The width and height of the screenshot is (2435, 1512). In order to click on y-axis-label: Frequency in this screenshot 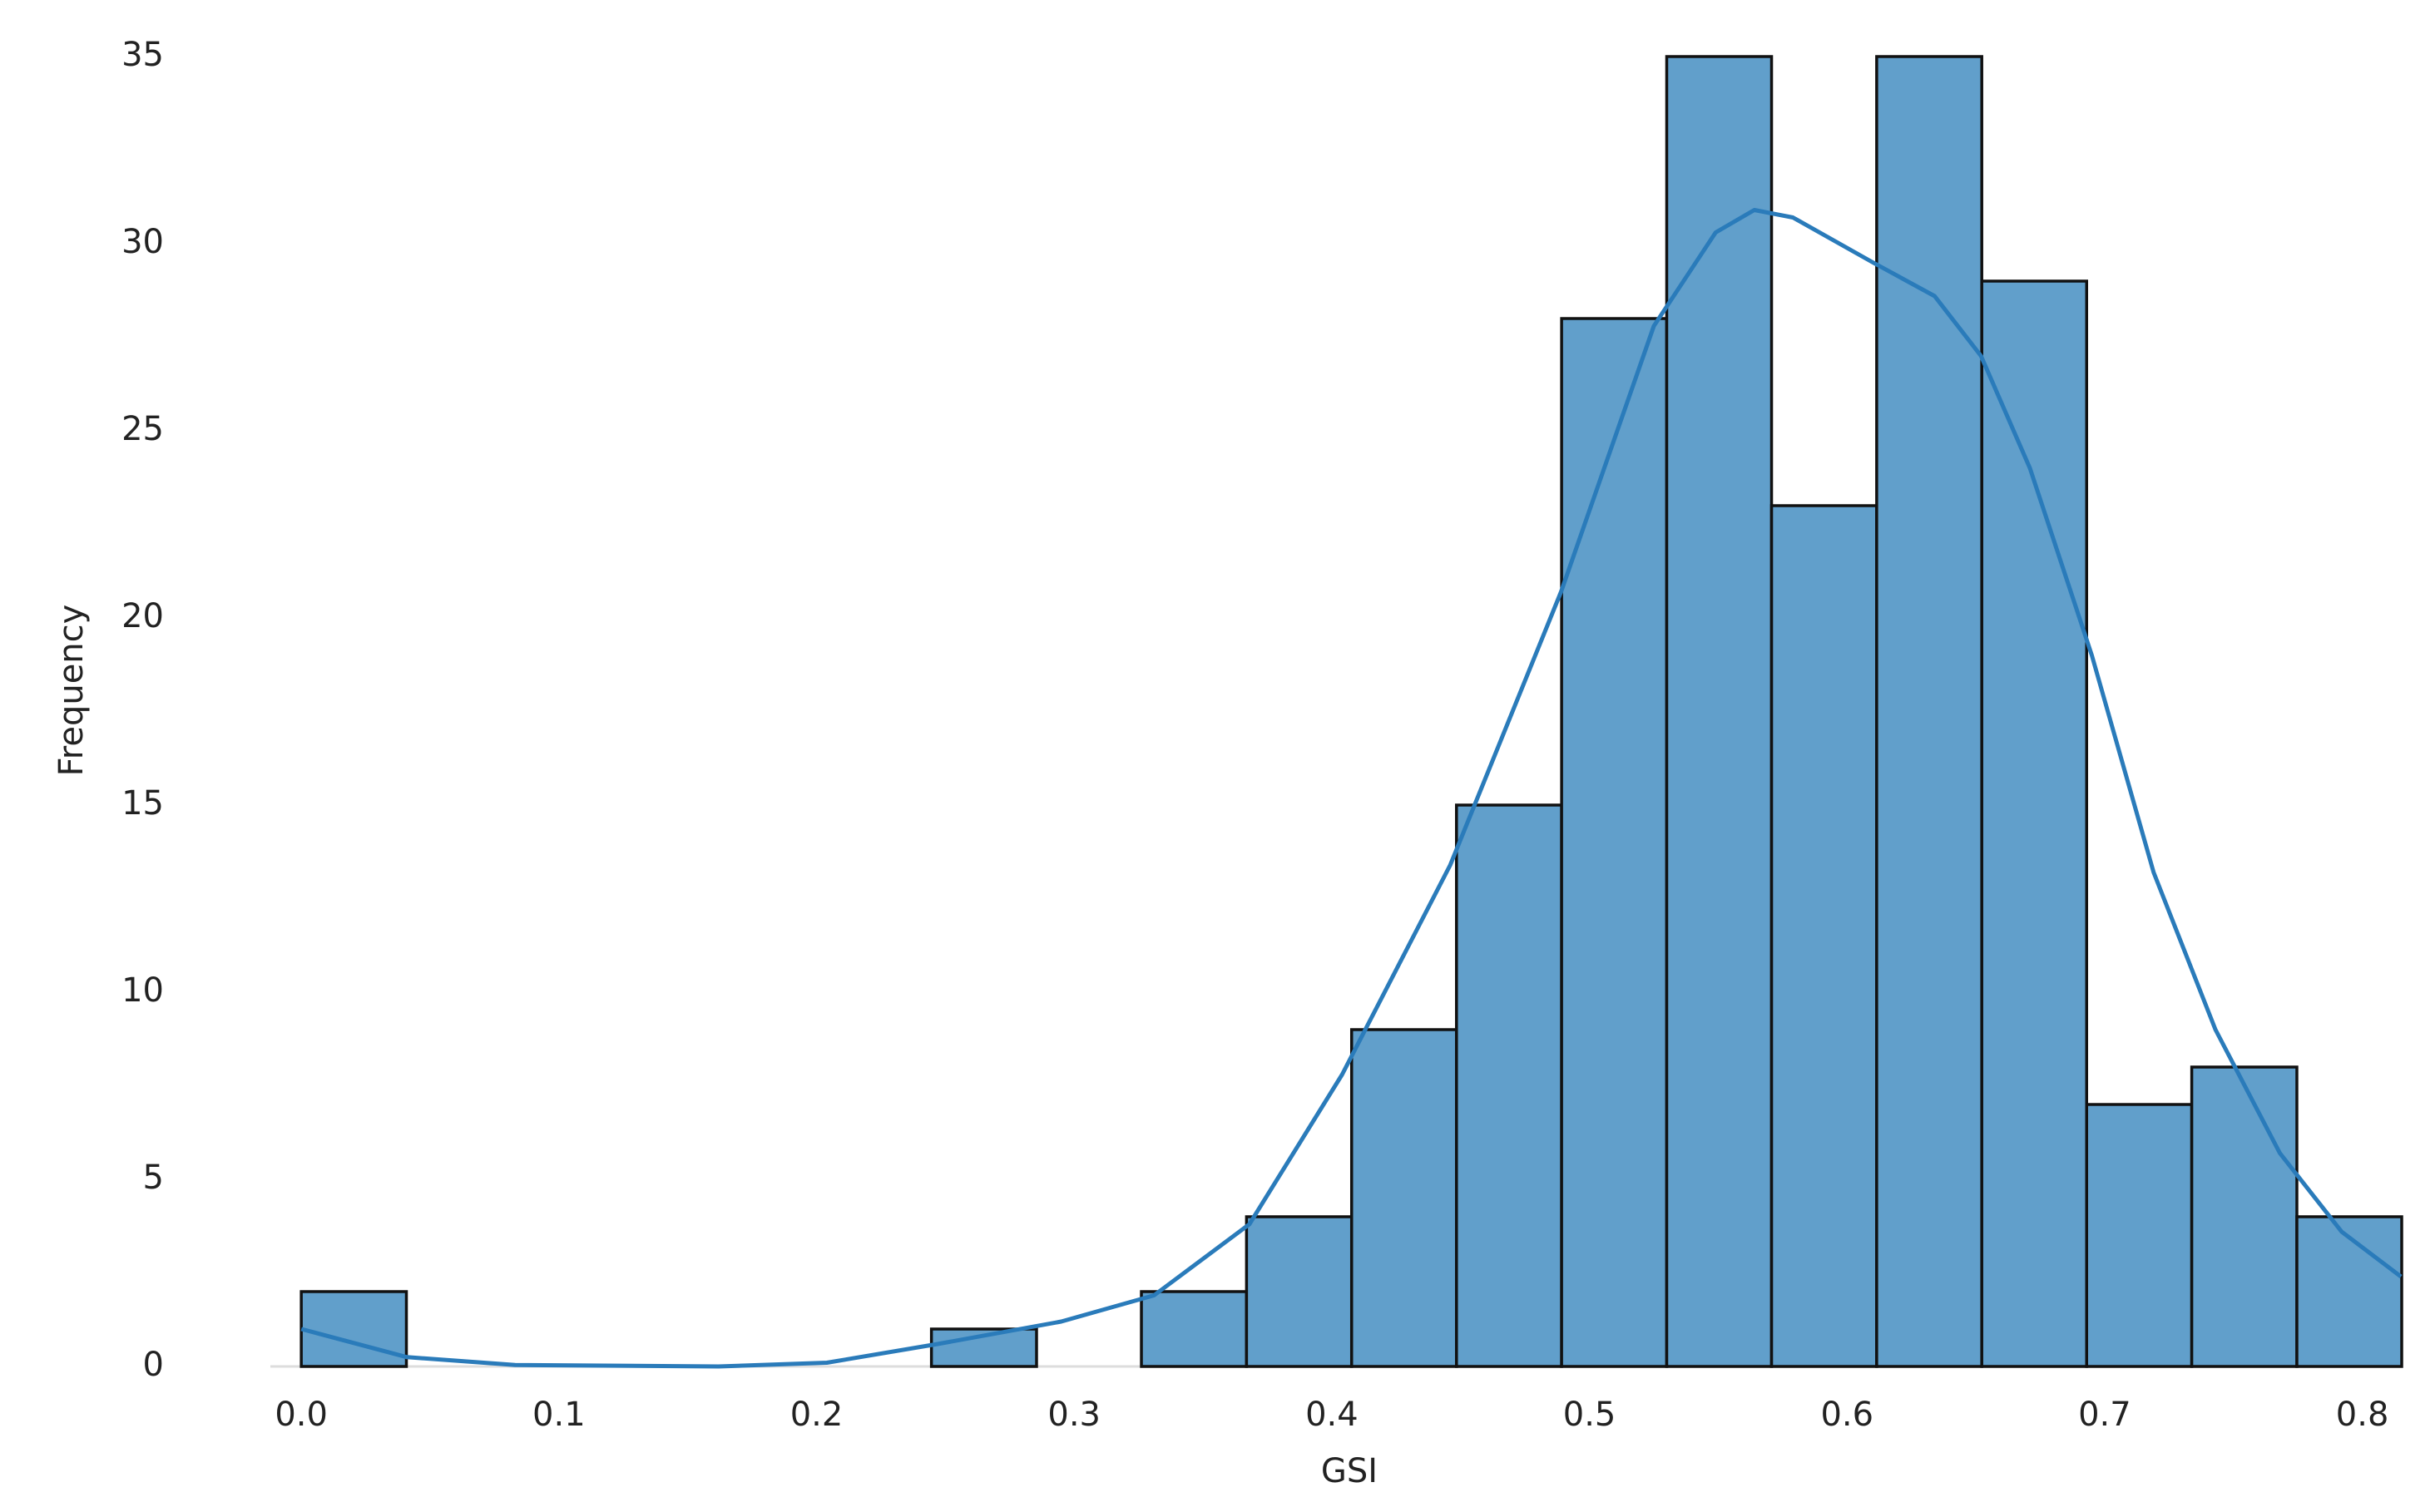, I will do `click(71, 691)`.